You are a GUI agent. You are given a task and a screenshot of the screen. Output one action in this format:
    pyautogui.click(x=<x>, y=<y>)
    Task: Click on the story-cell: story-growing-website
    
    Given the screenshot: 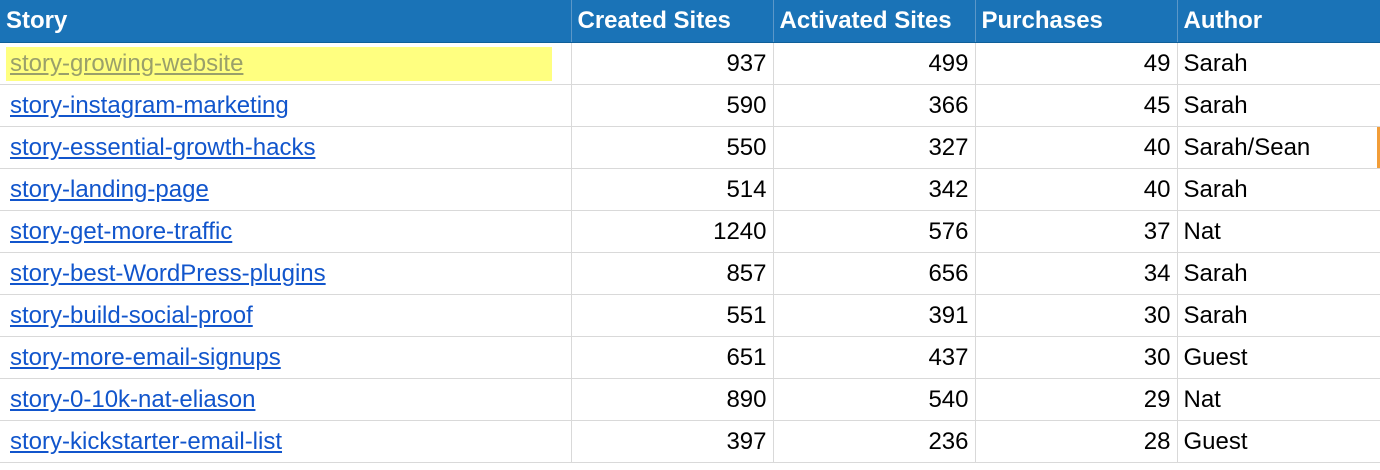 What is the action you would take?
    pyautogui.click(x=286, y=63)
    